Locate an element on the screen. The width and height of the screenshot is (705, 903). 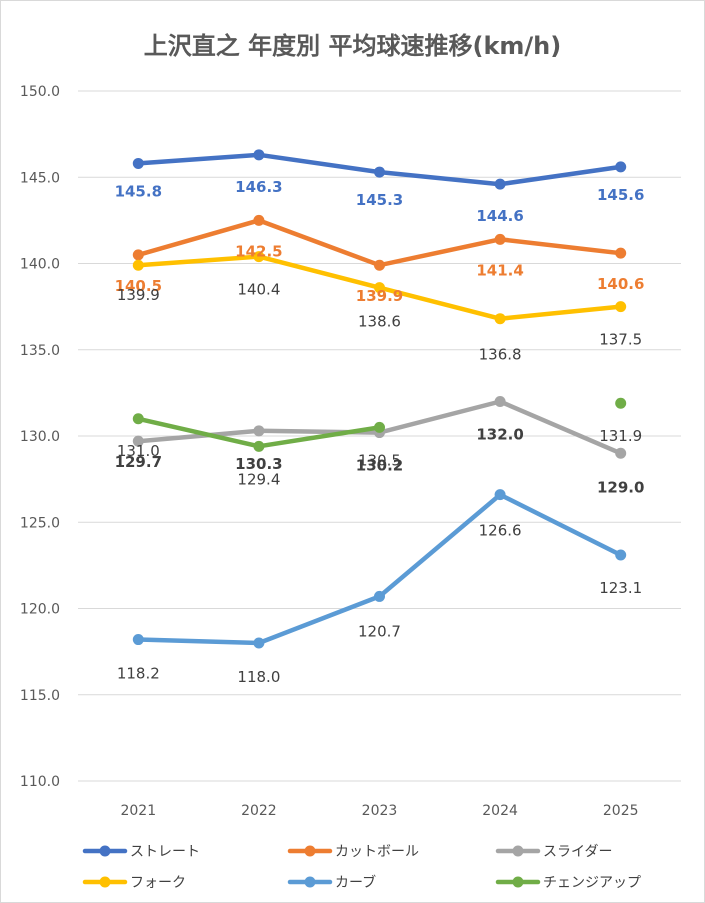
data-label: 145.8 is located at coordinates (138, 191).